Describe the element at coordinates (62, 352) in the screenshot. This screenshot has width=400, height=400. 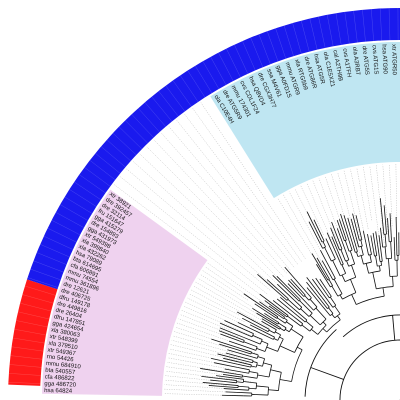
I see `leaf-label: xtr 549367` at that location.